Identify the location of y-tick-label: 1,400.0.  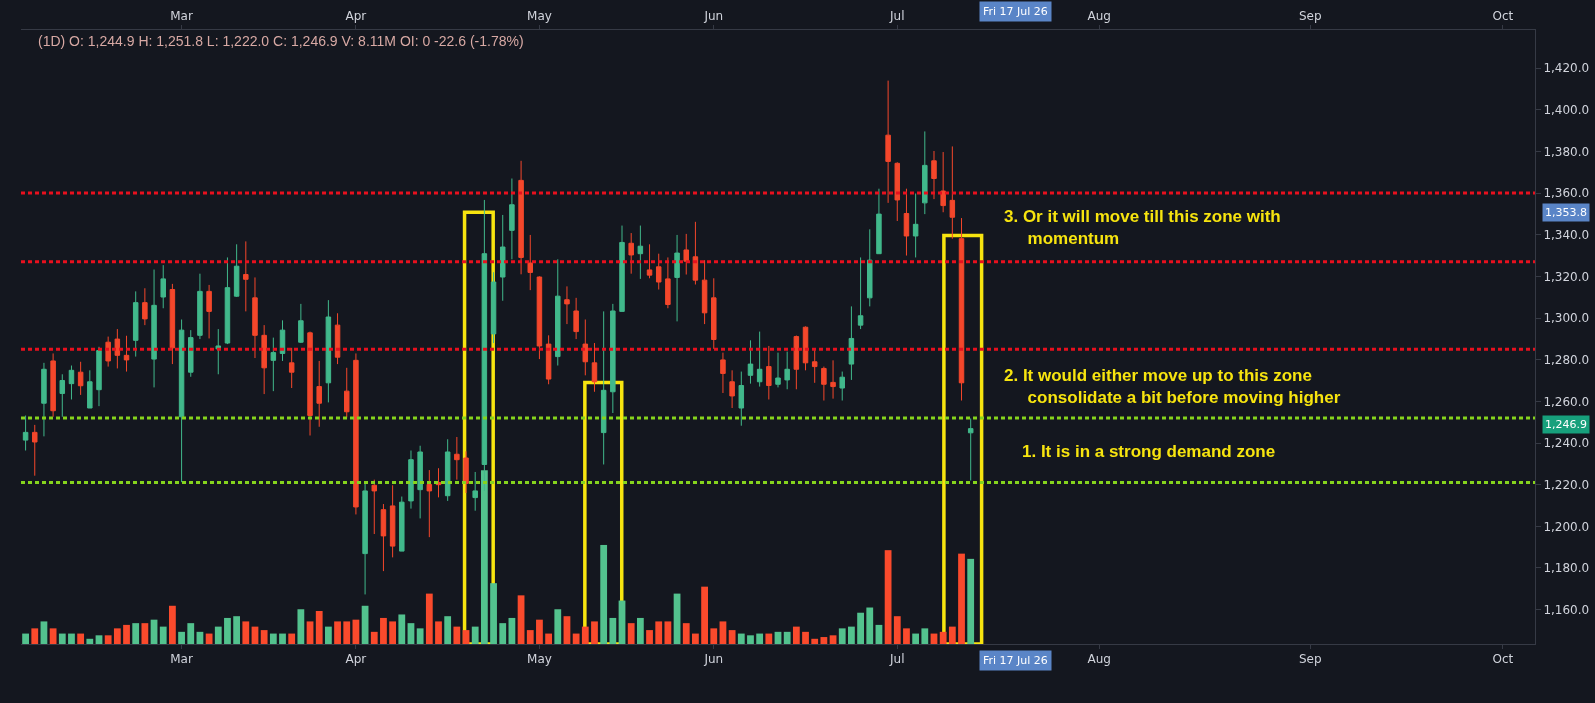
(1566, 109).